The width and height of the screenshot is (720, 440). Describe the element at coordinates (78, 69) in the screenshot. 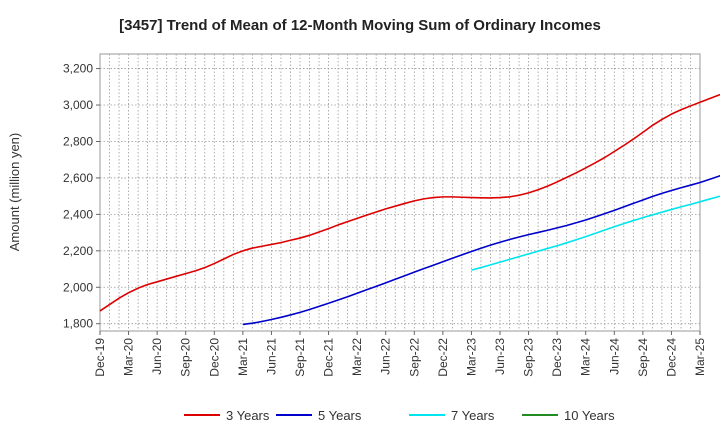

I see `y-tick-label: 3,200` at that location.